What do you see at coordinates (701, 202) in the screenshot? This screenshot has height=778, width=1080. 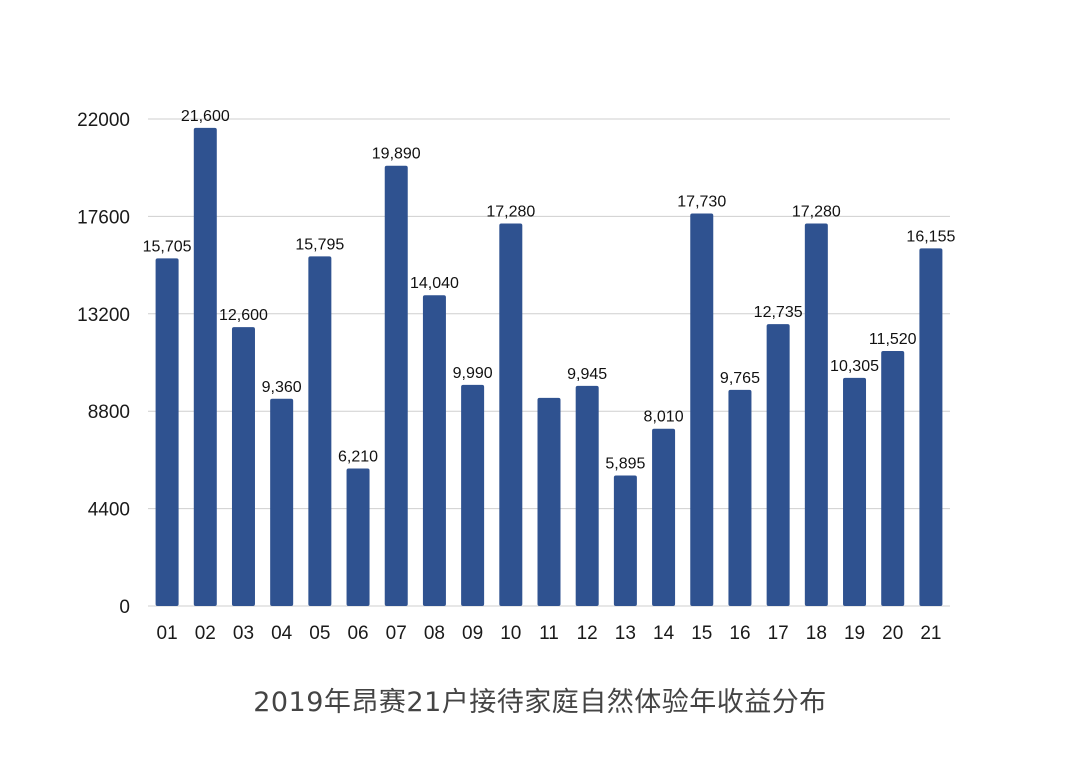 I see `data-label: 17,730` at bounding box center [701, 202].